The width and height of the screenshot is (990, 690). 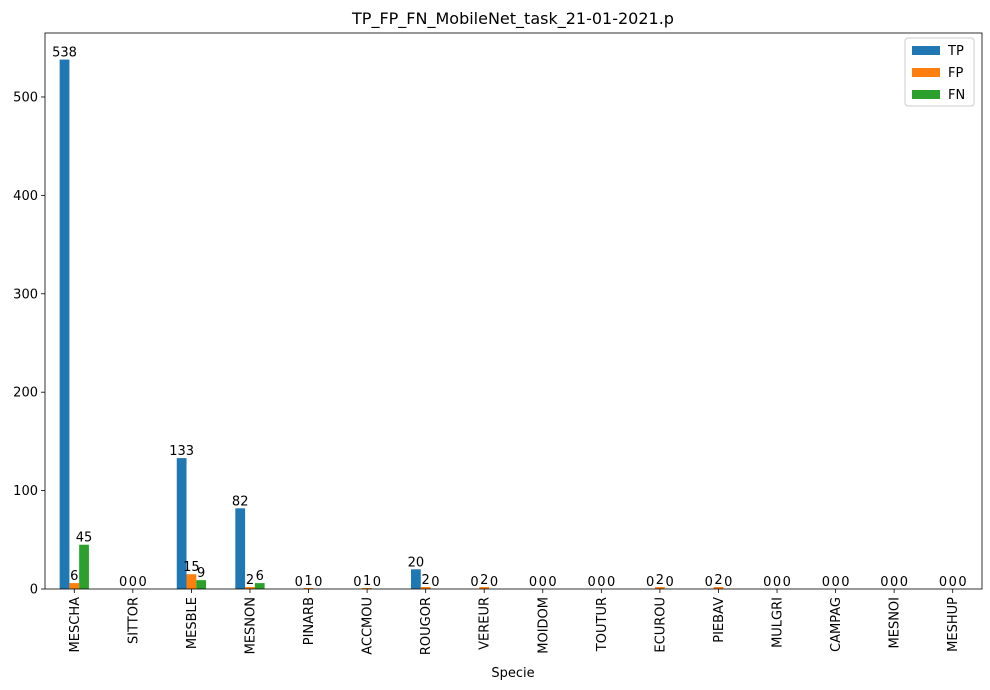 I want to click on x-tick-label: MULGRI, so click(x=778, y=622).